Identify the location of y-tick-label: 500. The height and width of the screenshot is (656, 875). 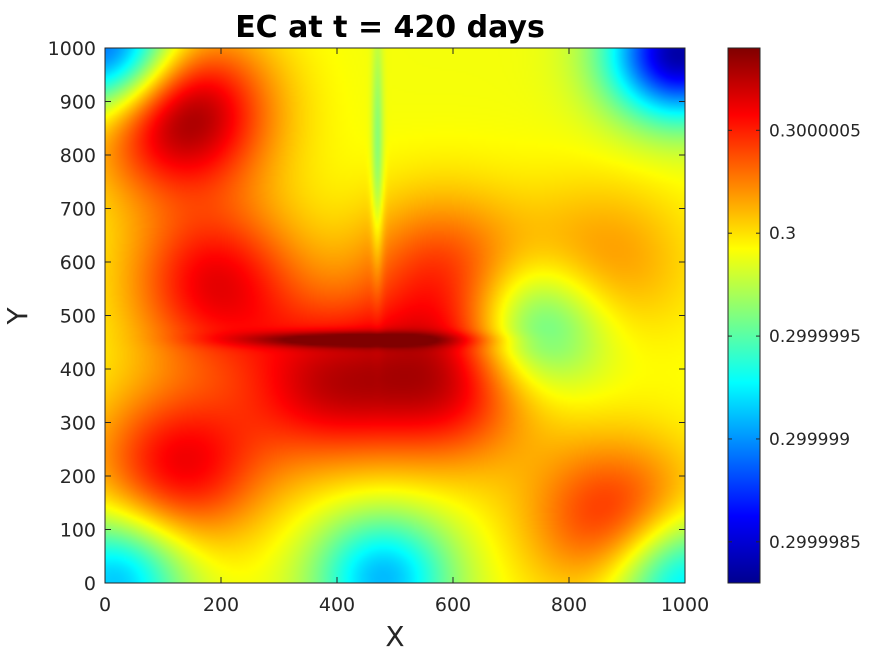
(78, 317).